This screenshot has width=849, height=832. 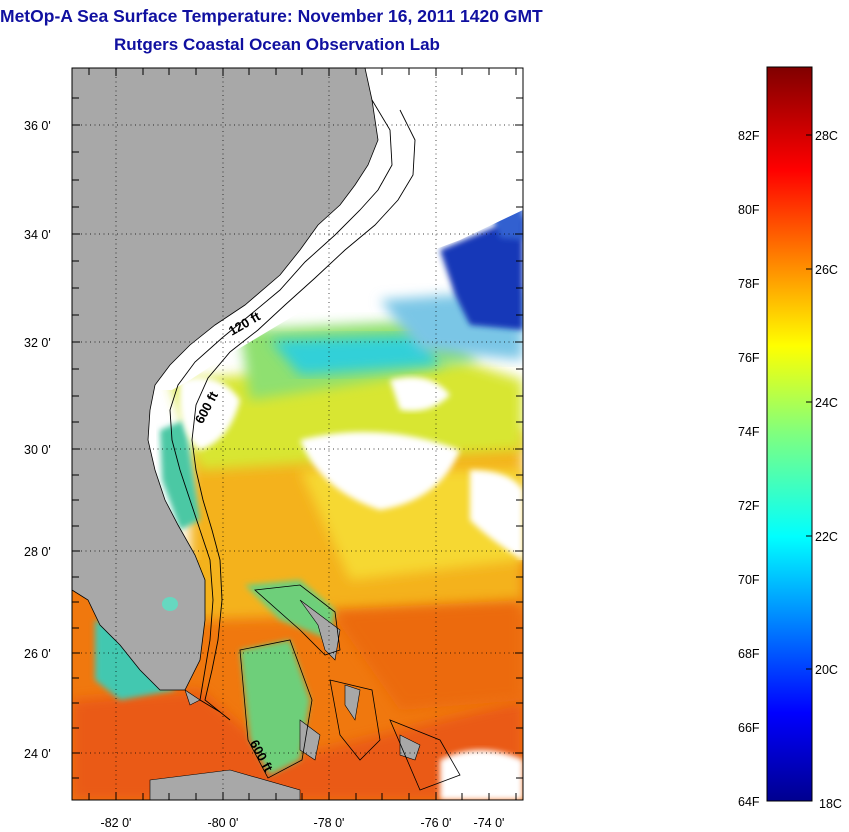 I want to click on colorbar-c-label: 24C, so click(x=826, y=403).